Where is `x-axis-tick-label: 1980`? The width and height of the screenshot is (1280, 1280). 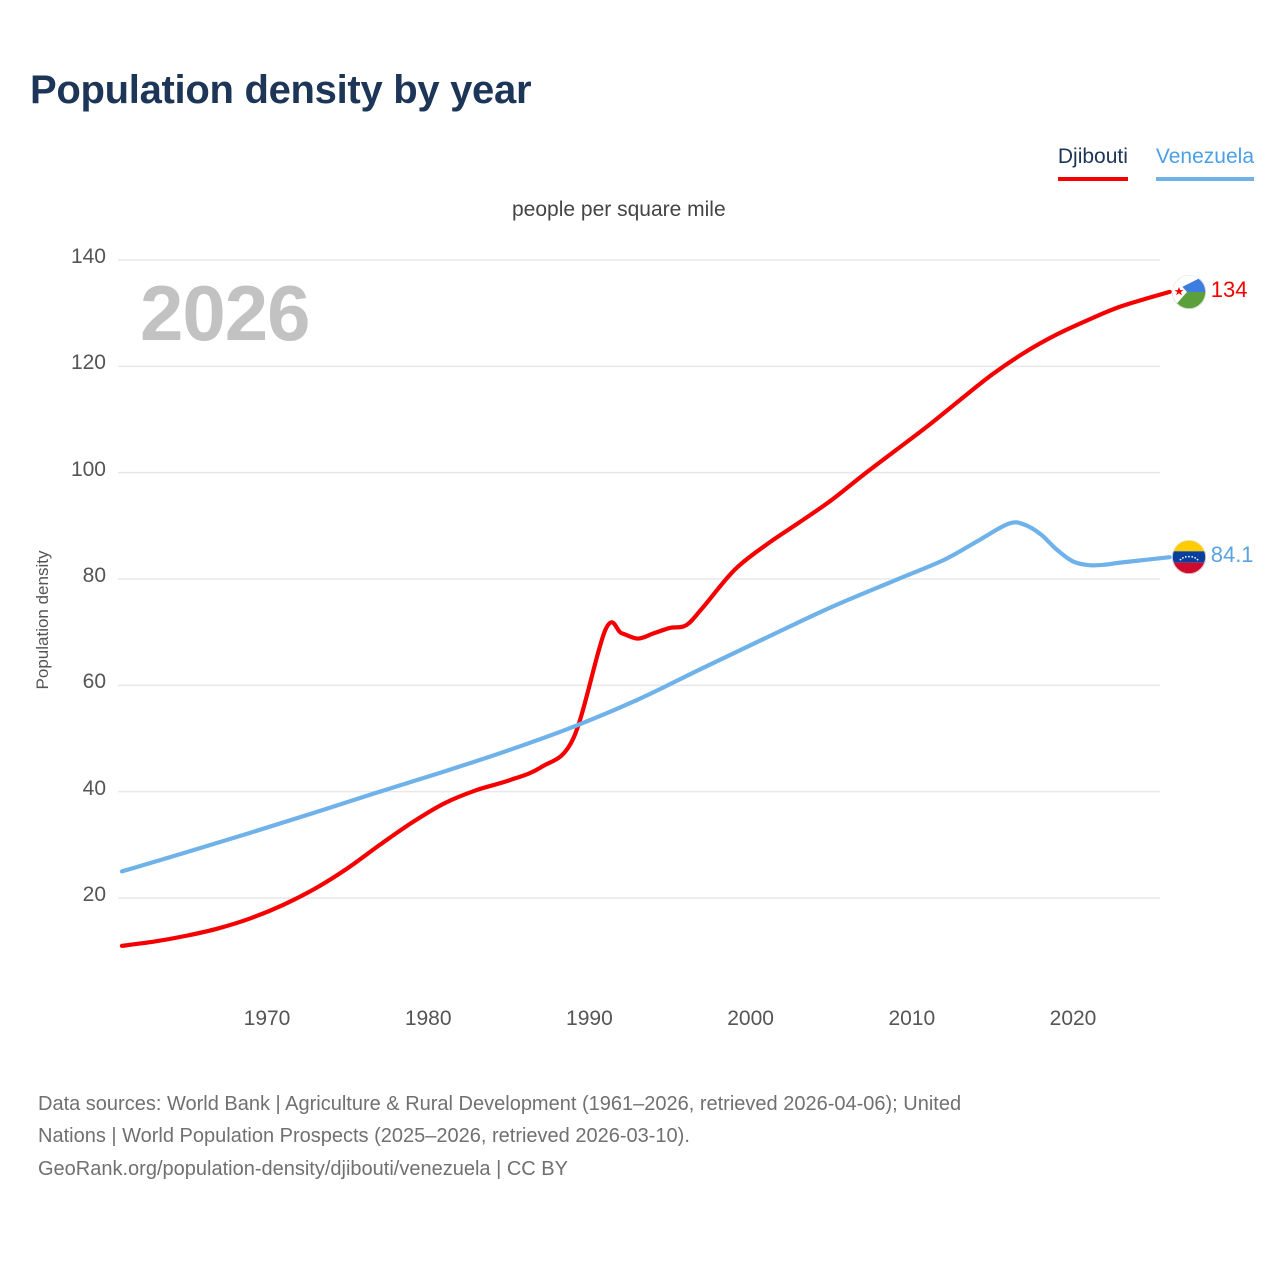 x-axis-tick-label: 1980 is located at coordinates (428, 1018).